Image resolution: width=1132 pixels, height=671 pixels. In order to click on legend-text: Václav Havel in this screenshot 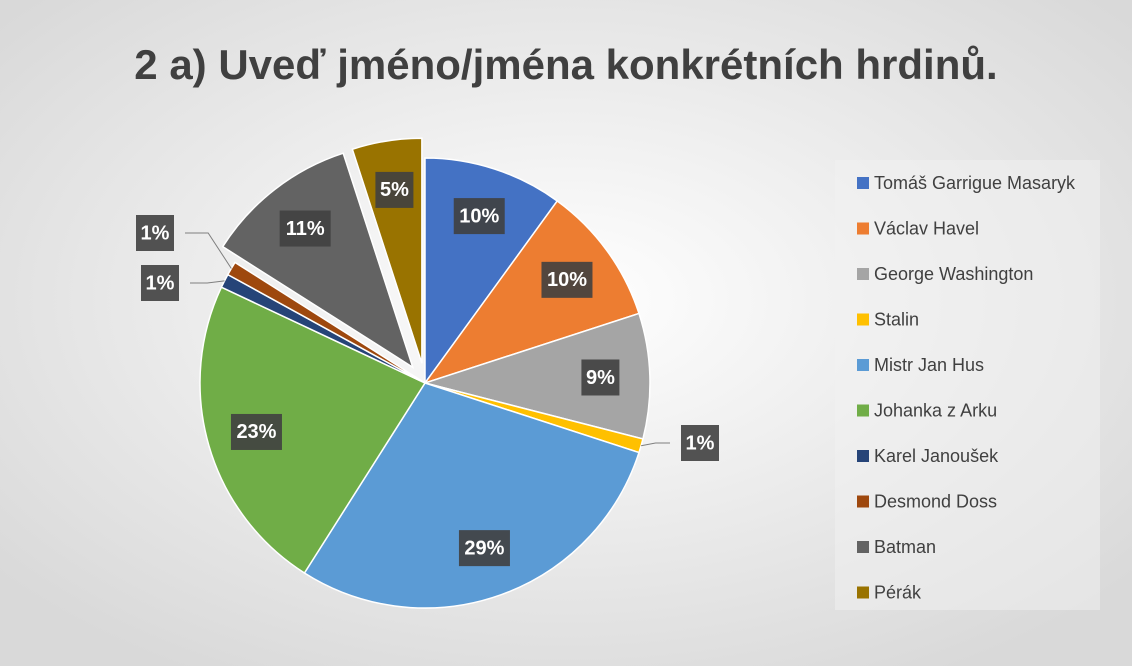, I will do `click(926, 228)`.